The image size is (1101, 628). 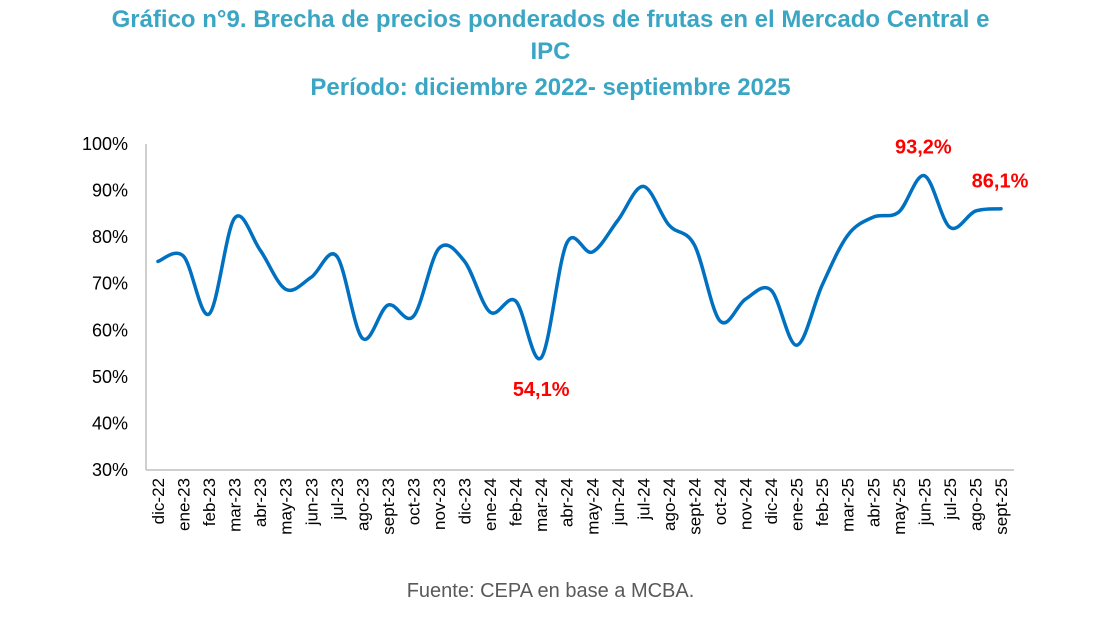 I want to click on x-tick-label: may-23, so click(x=286, y=506).